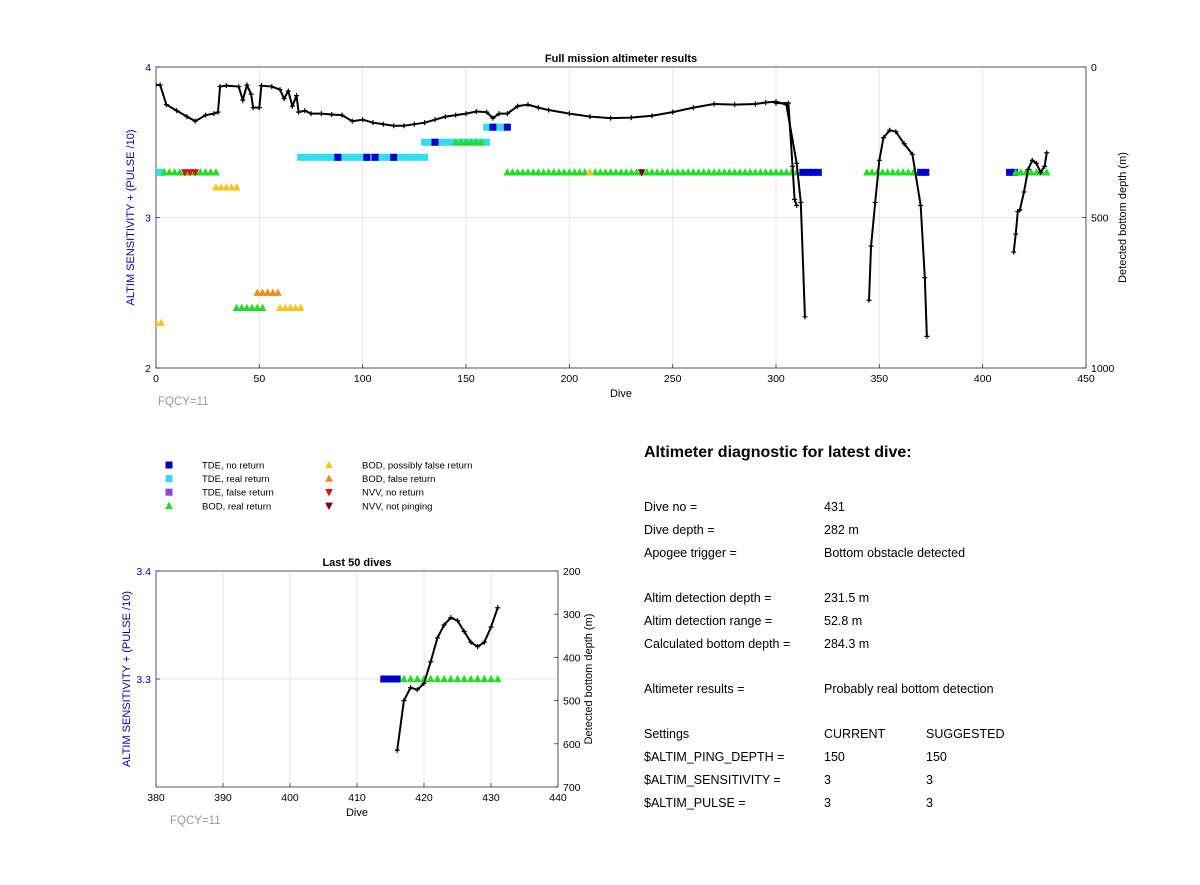  I want to click on altim-marker-bod_false, so click(267, 292).